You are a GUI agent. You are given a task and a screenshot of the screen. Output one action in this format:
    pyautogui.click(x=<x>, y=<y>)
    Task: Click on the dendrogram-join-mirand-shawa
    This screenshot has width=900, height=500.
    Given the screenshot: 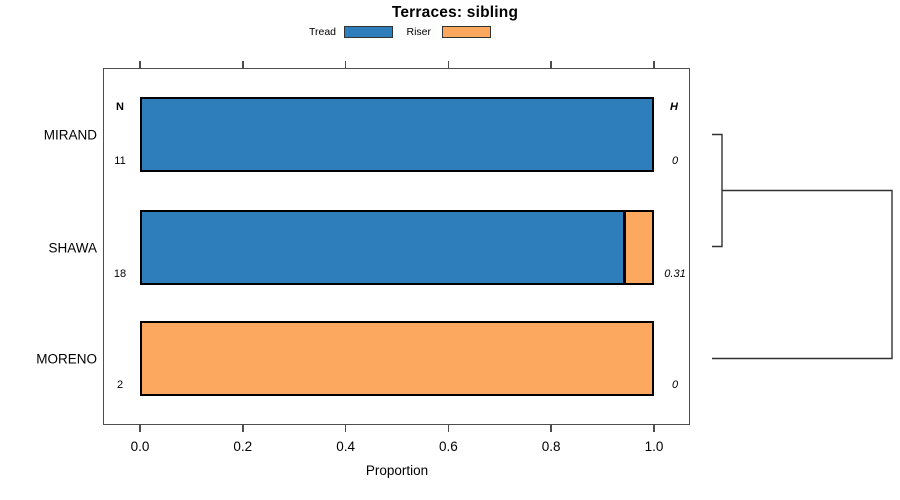 What is the action you would take?
    pyautogui.click(x=717, y=190)
    